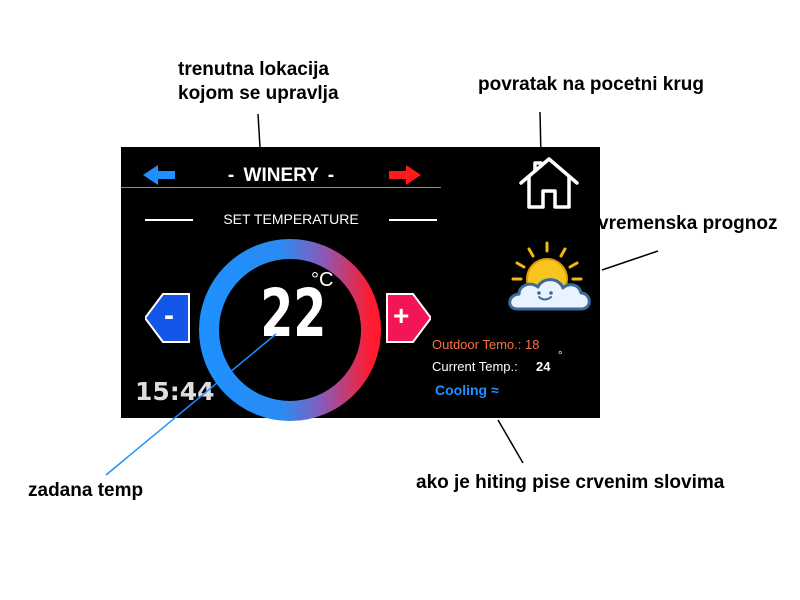 This screenshot has width=800, height=600. I want to click on leader-location, so click(259, 130).